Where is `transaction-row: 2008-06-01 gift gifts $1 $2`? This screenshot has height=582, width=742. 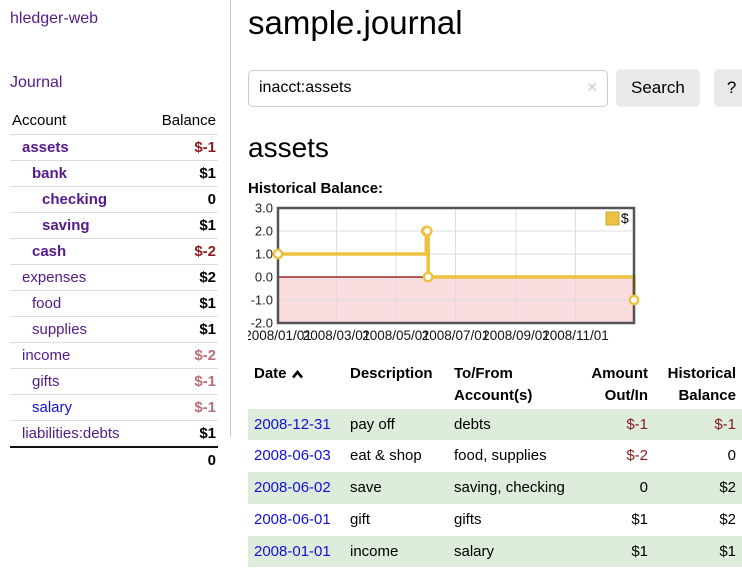
transaction-row: 2008-06-01 gift gifts $1 $2 is located at coordinates (495, 520).